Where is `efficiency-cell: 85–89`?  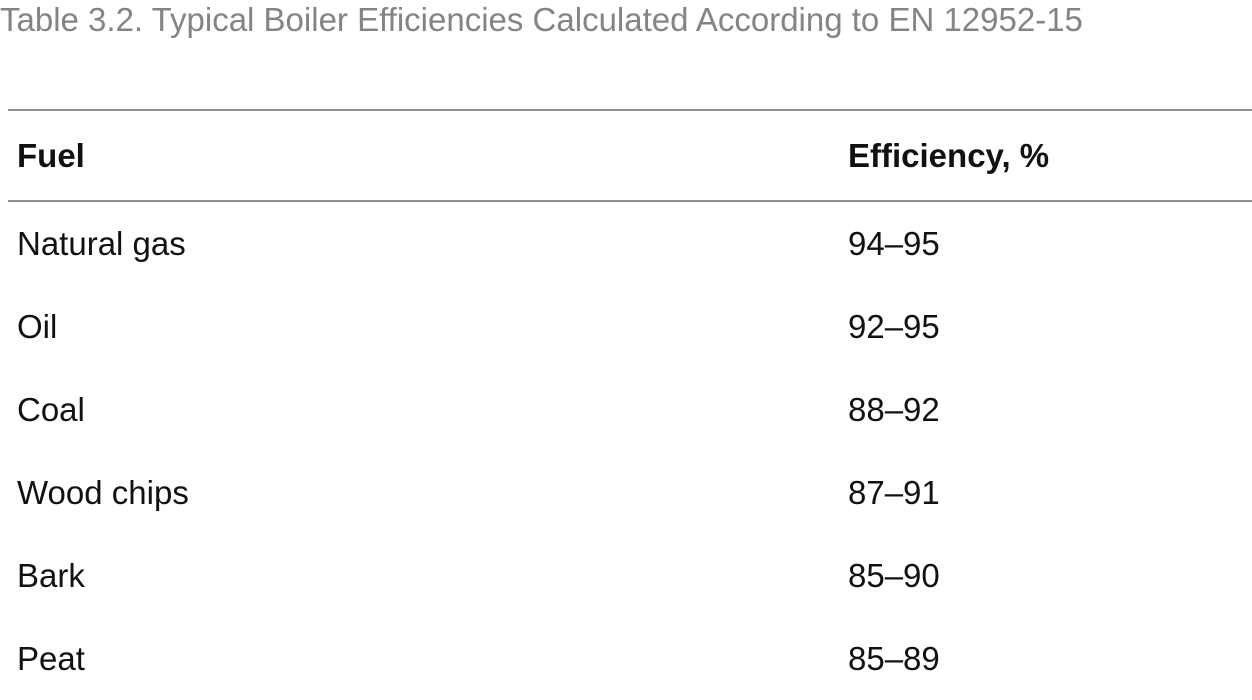 efficiency-cell: 85–89 is located at coordinates (894, 658).